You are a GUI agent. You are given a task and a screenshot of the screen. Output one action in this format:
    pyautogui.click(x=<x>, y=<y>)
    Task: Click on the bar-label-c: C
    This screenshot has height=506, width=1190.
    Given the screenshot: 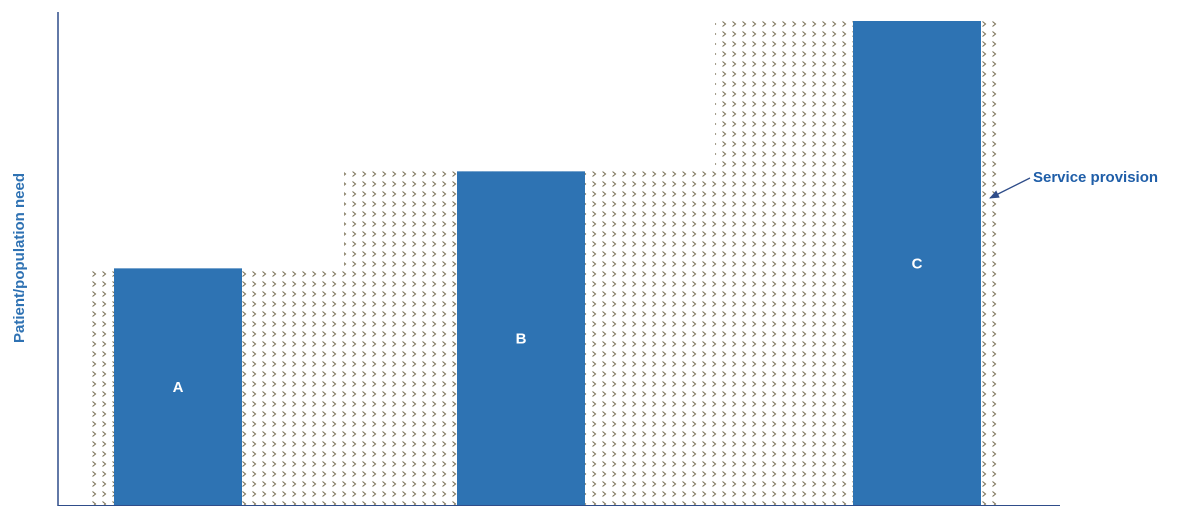 What is the action you would take?
    pyautogui.click(x=917, y=264)
    